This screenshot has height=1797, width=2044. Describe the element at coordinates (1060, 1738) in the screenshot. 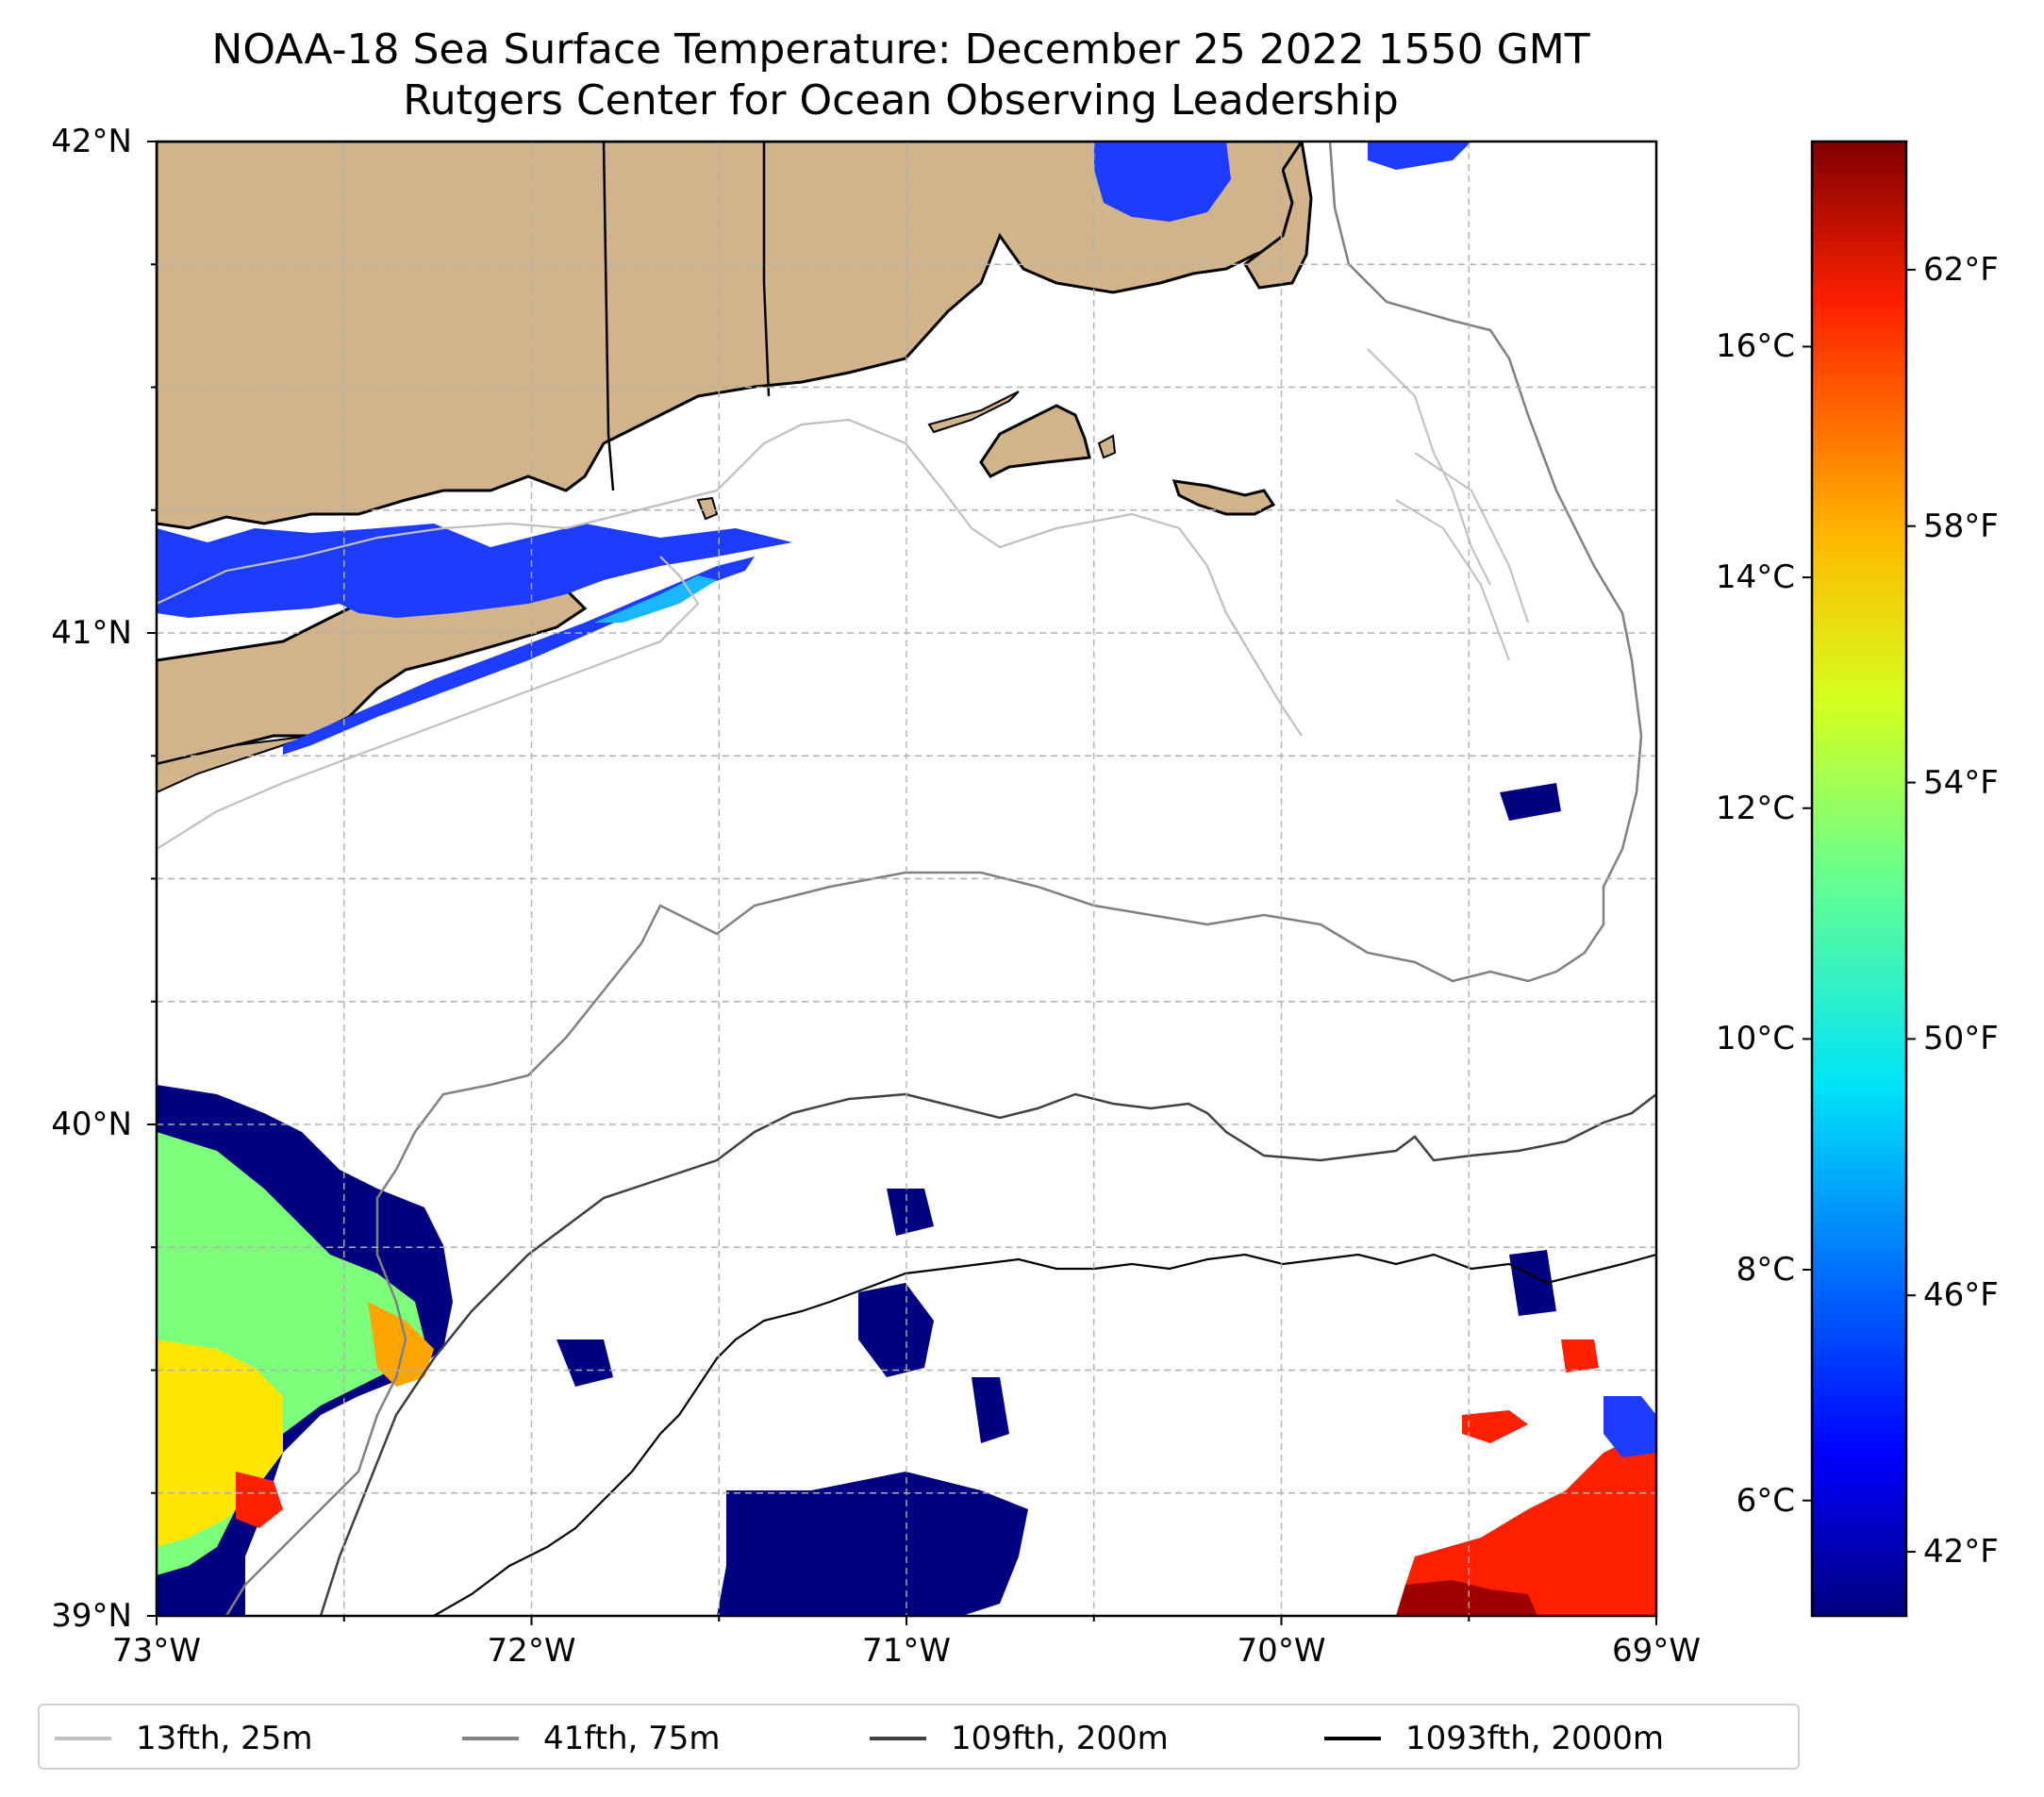

I see `legend-label-200m: 109fth, 200m` at that location.